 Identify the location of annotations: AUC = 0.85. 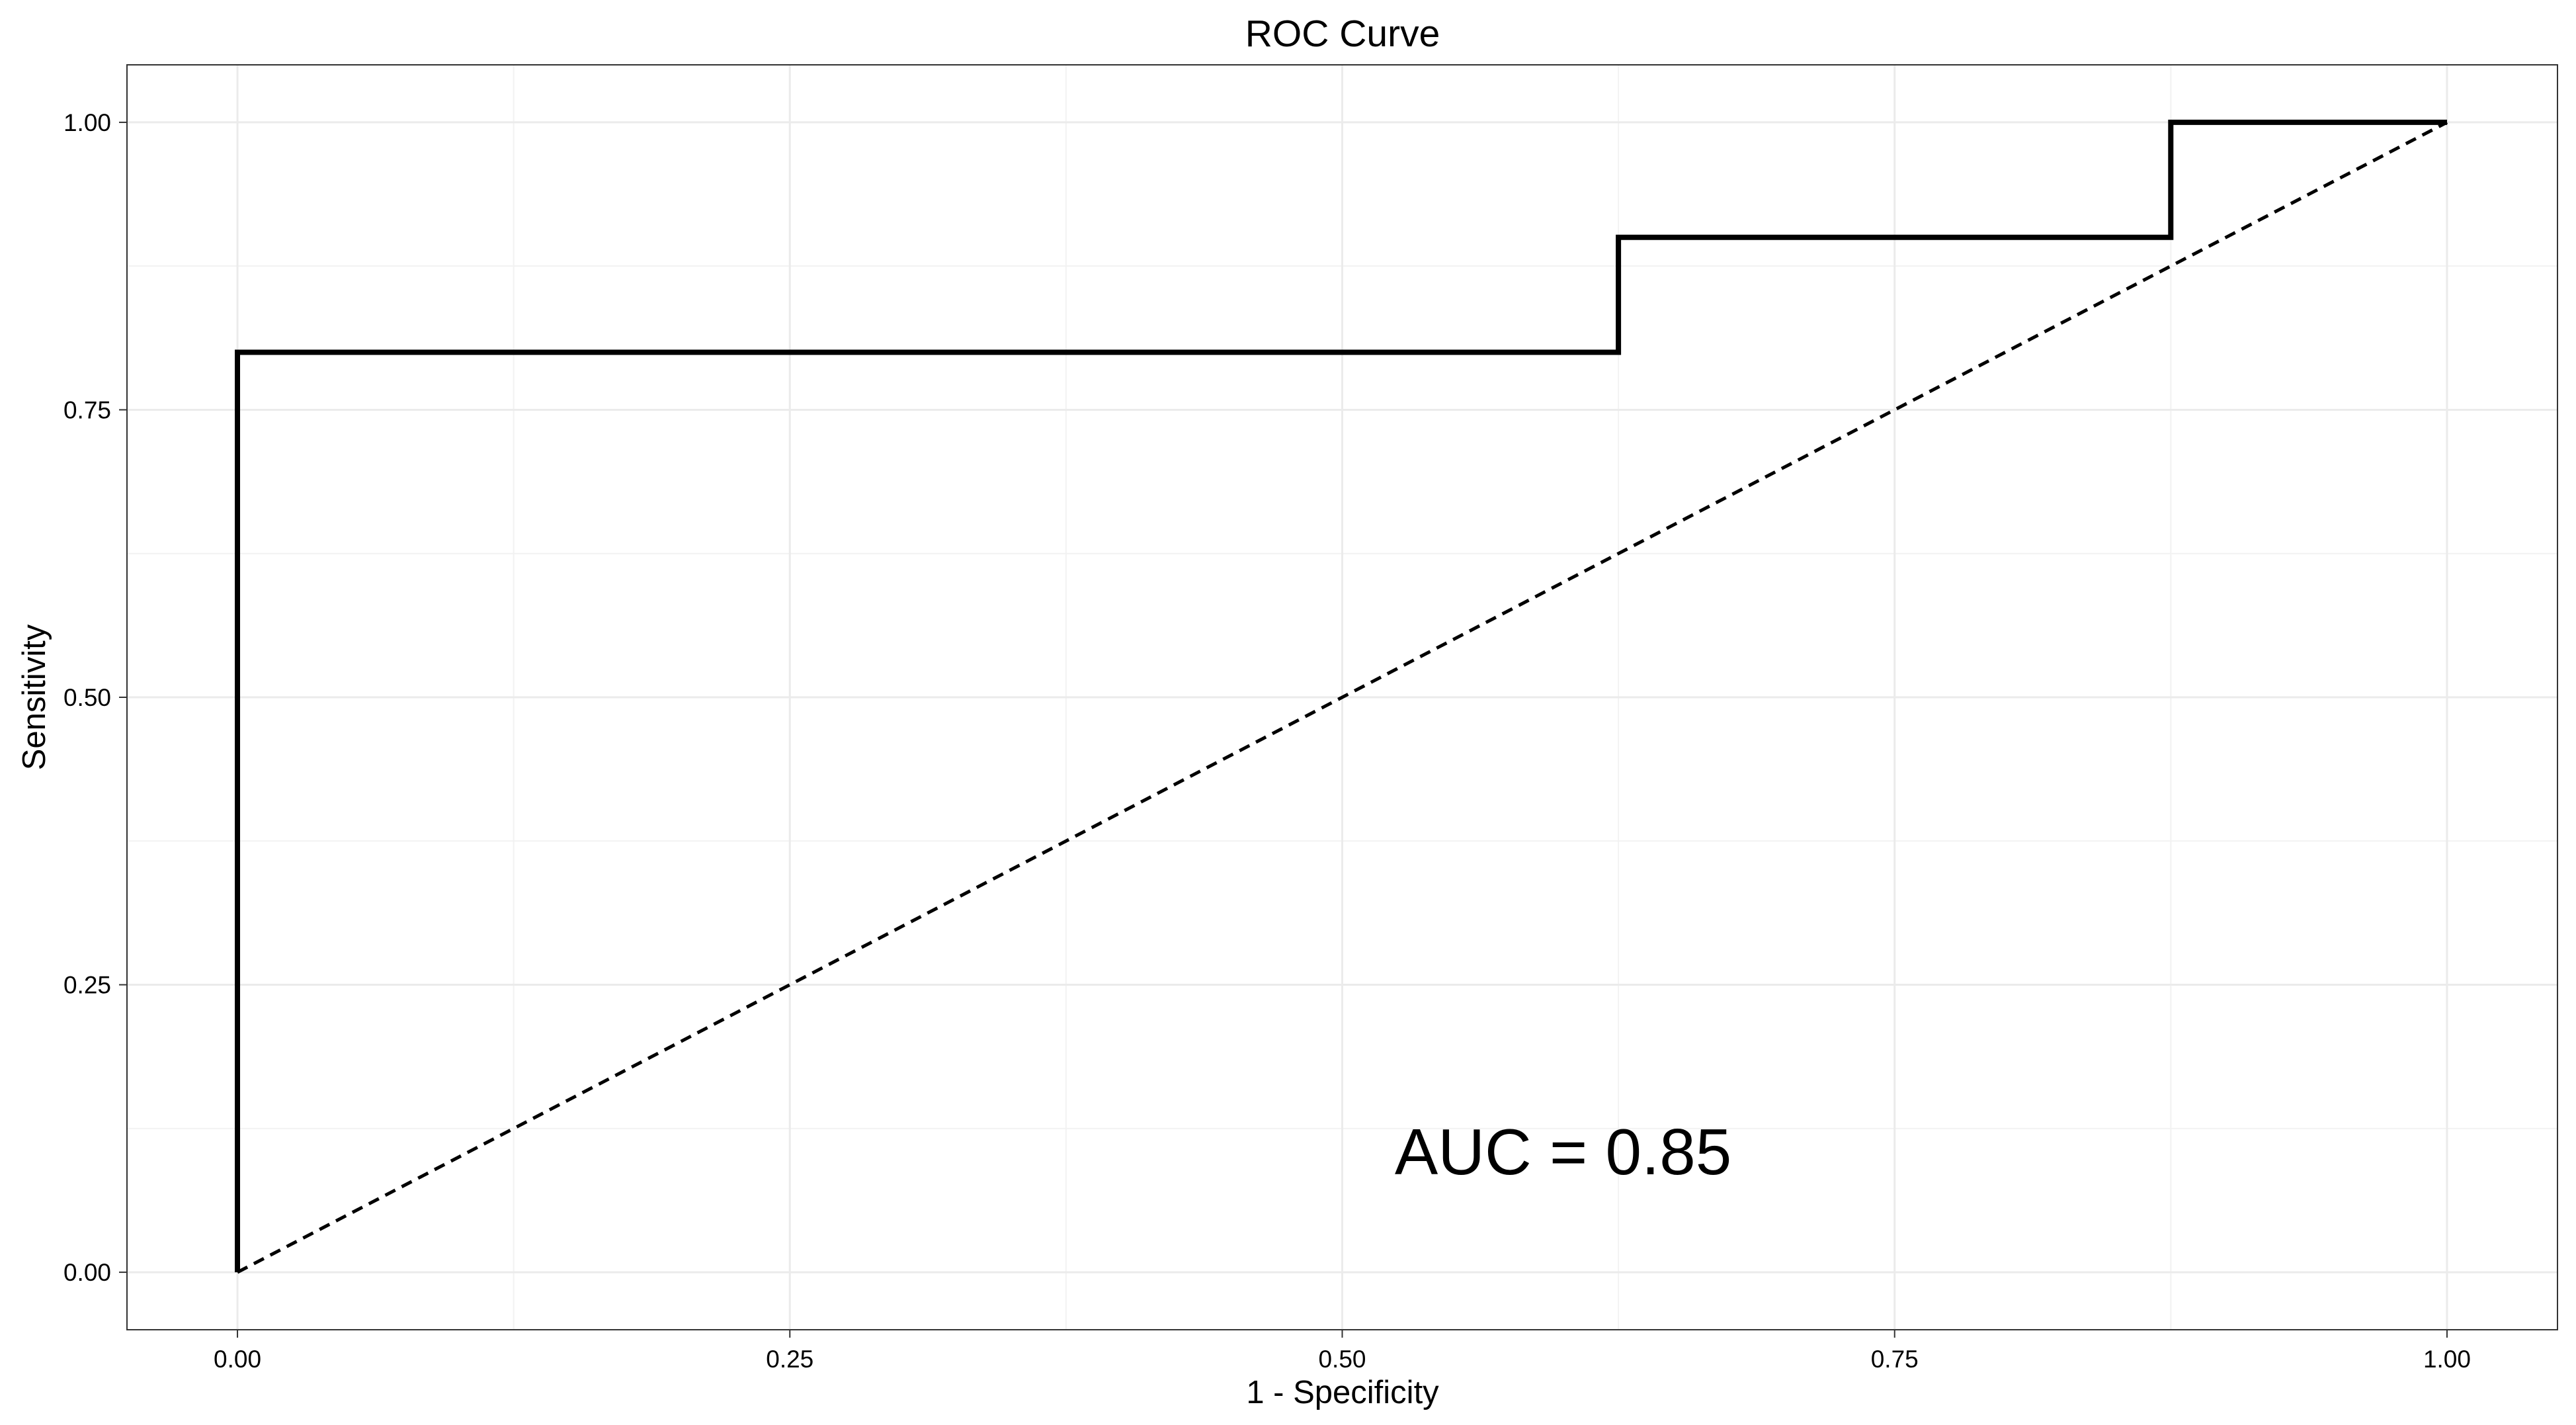
(1563, 1152).